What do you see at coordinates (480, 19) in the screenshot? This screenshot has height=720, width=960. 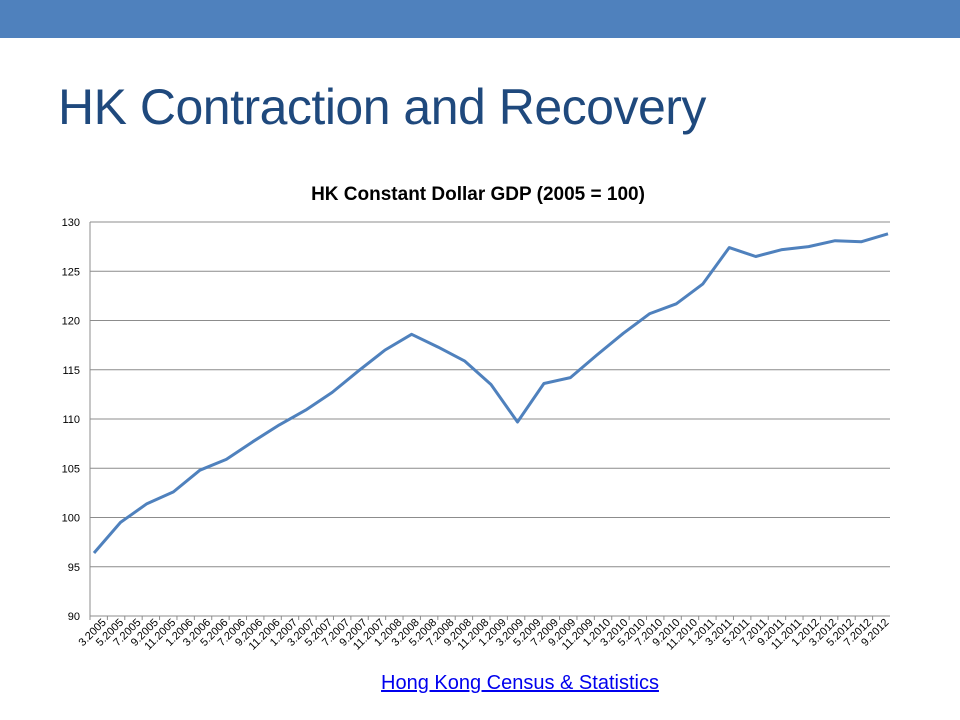 I see `top-accent-bar` at bounding box center [480, 19].